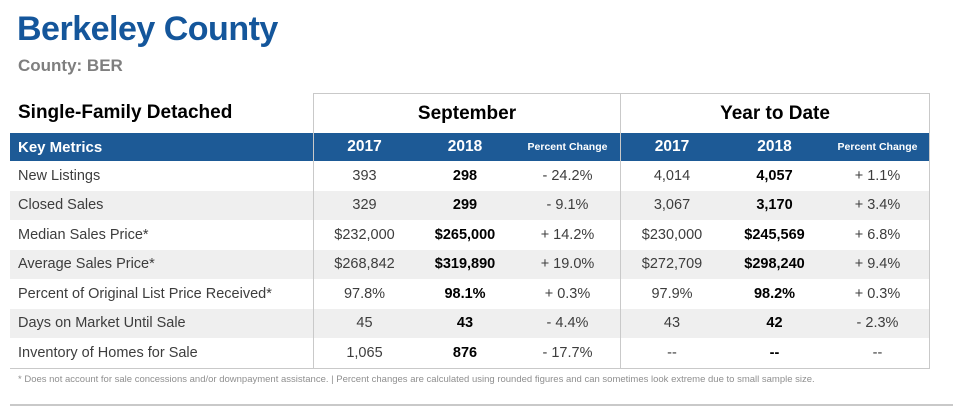  Describe the element at coordinates (364, 235) in the screenshot. I see `cell-value: $232,000` at that location.